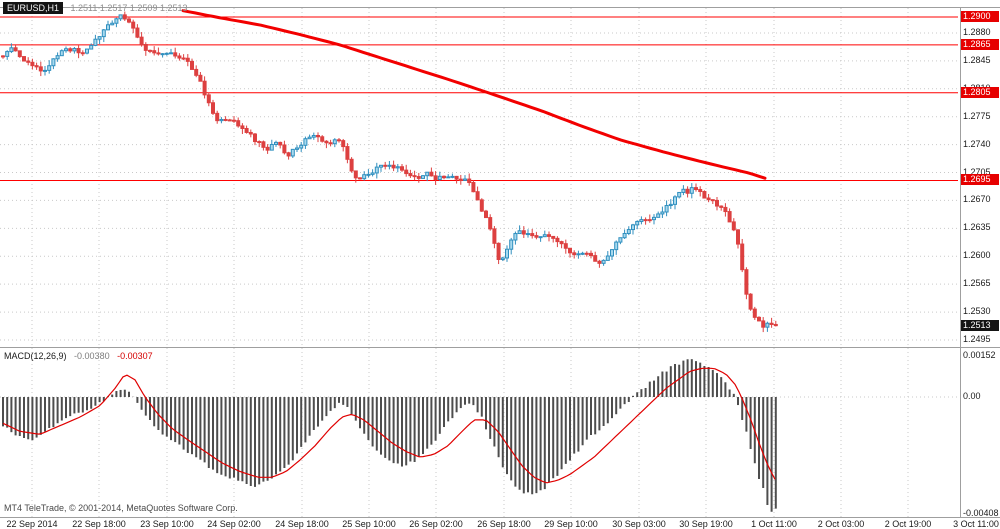 The height and width of the screenshot is (529, 1000). Describe the element at coordinates (92, 356) in the screenshot. I see `macd-main-value: -0.00380` at that location.